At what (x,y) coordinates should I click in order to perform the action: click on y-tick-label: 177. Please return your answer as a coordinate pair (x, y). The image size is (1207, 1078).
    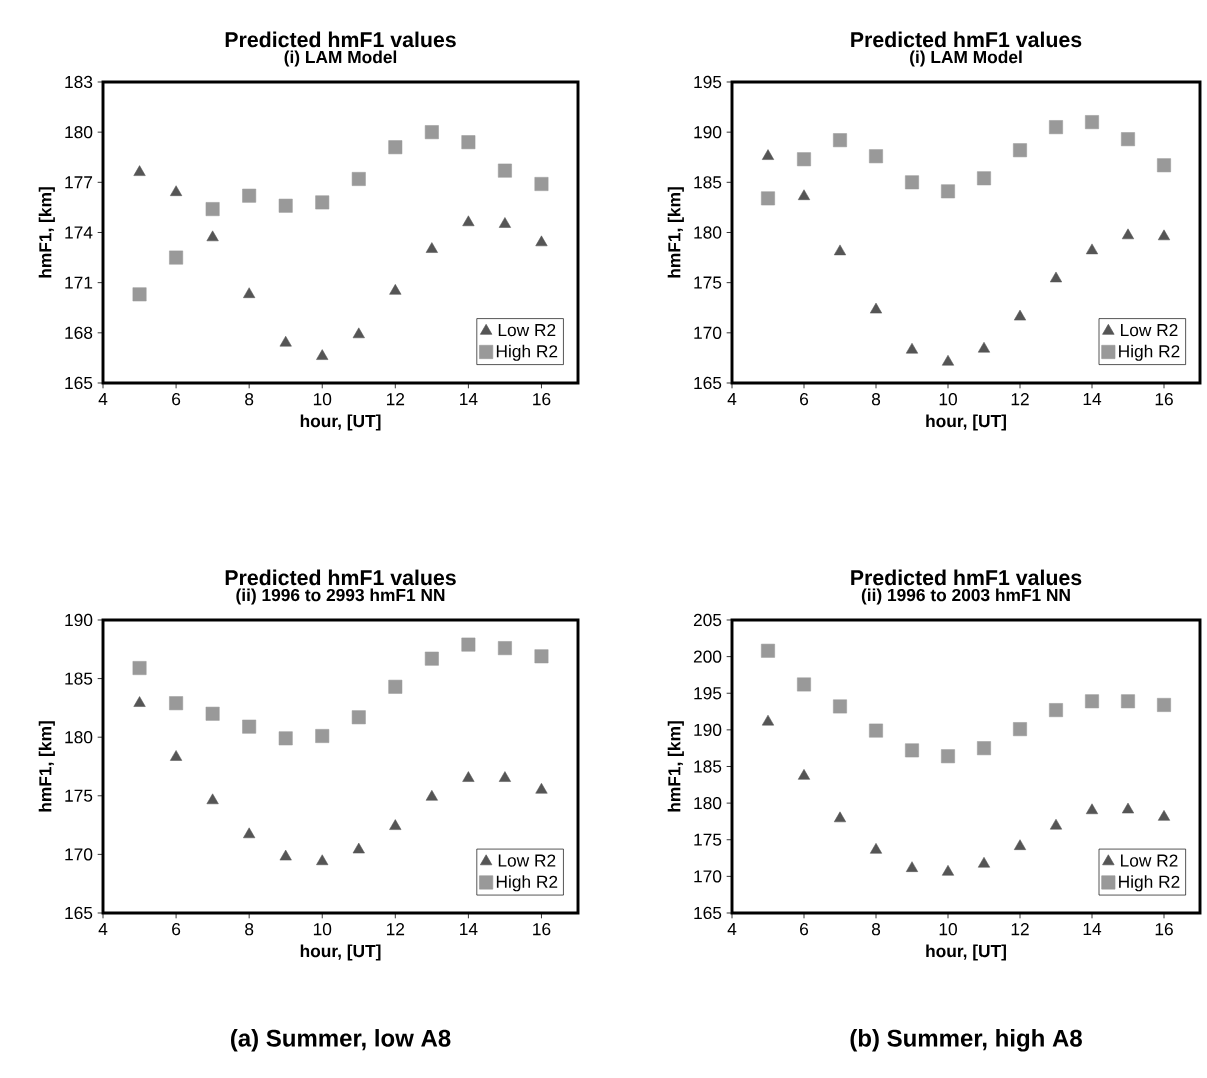
    Looking at the image, I should click on (79, 182).